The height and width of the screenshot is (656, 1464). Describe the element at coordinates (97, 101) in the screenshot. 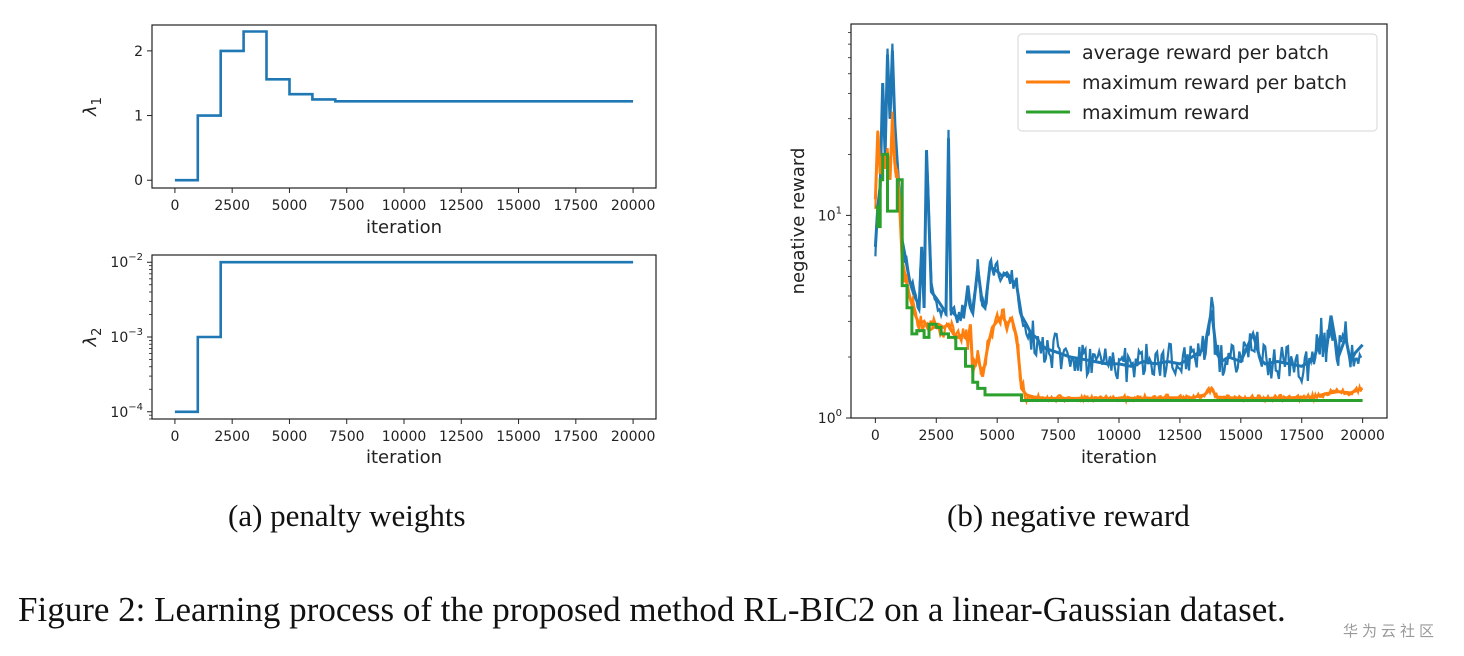

I see `y-label-subscript: 1` at that location.